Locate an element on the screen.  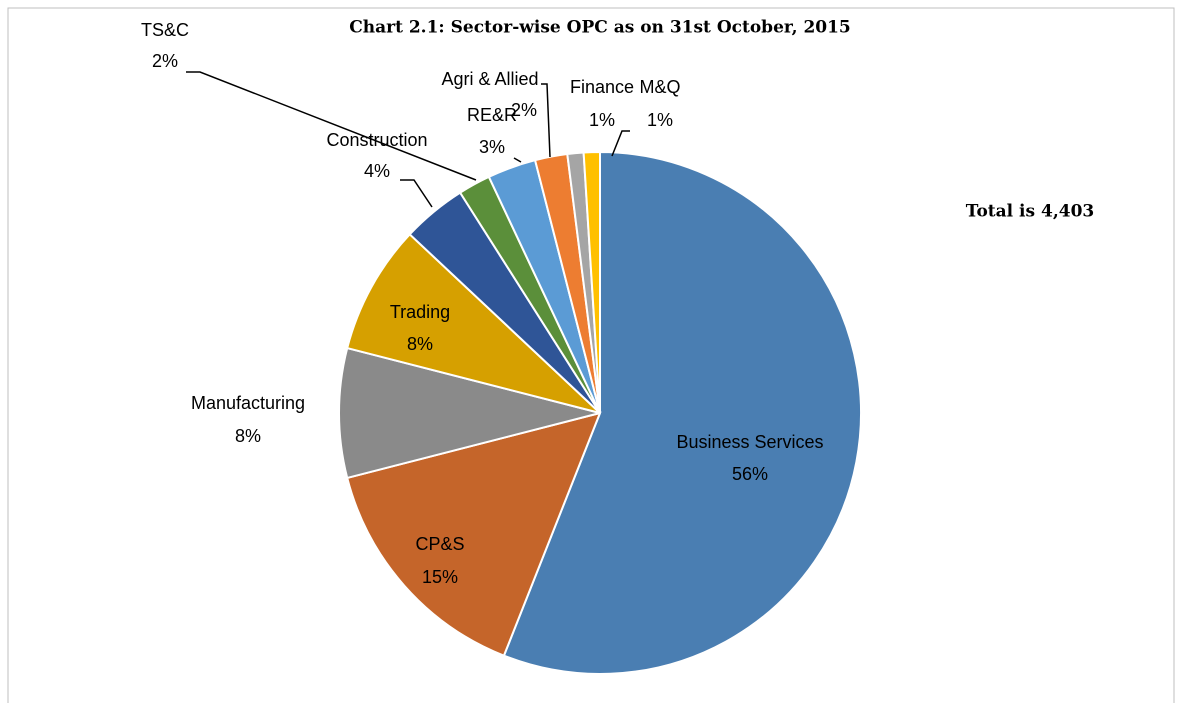
data-label-value: 15% is located at coordinates (440, 577).